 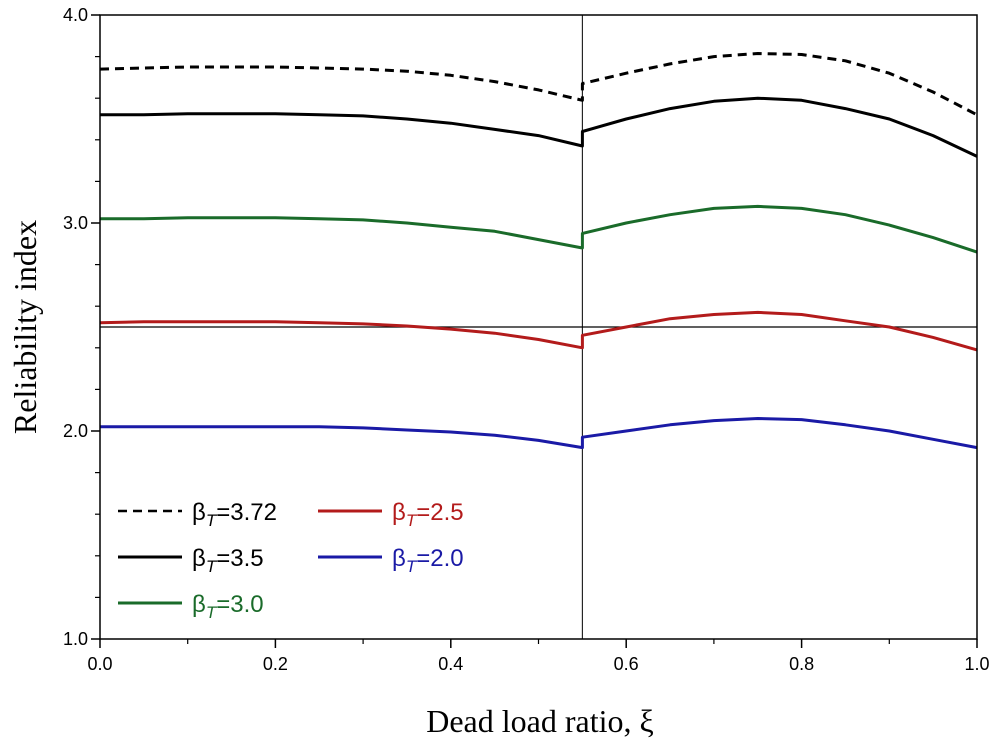 What do you see at coordinates (428, 514) in the screenshot?
I see `legend-label-3: βT=2.5` at bounding box center [428, 514].